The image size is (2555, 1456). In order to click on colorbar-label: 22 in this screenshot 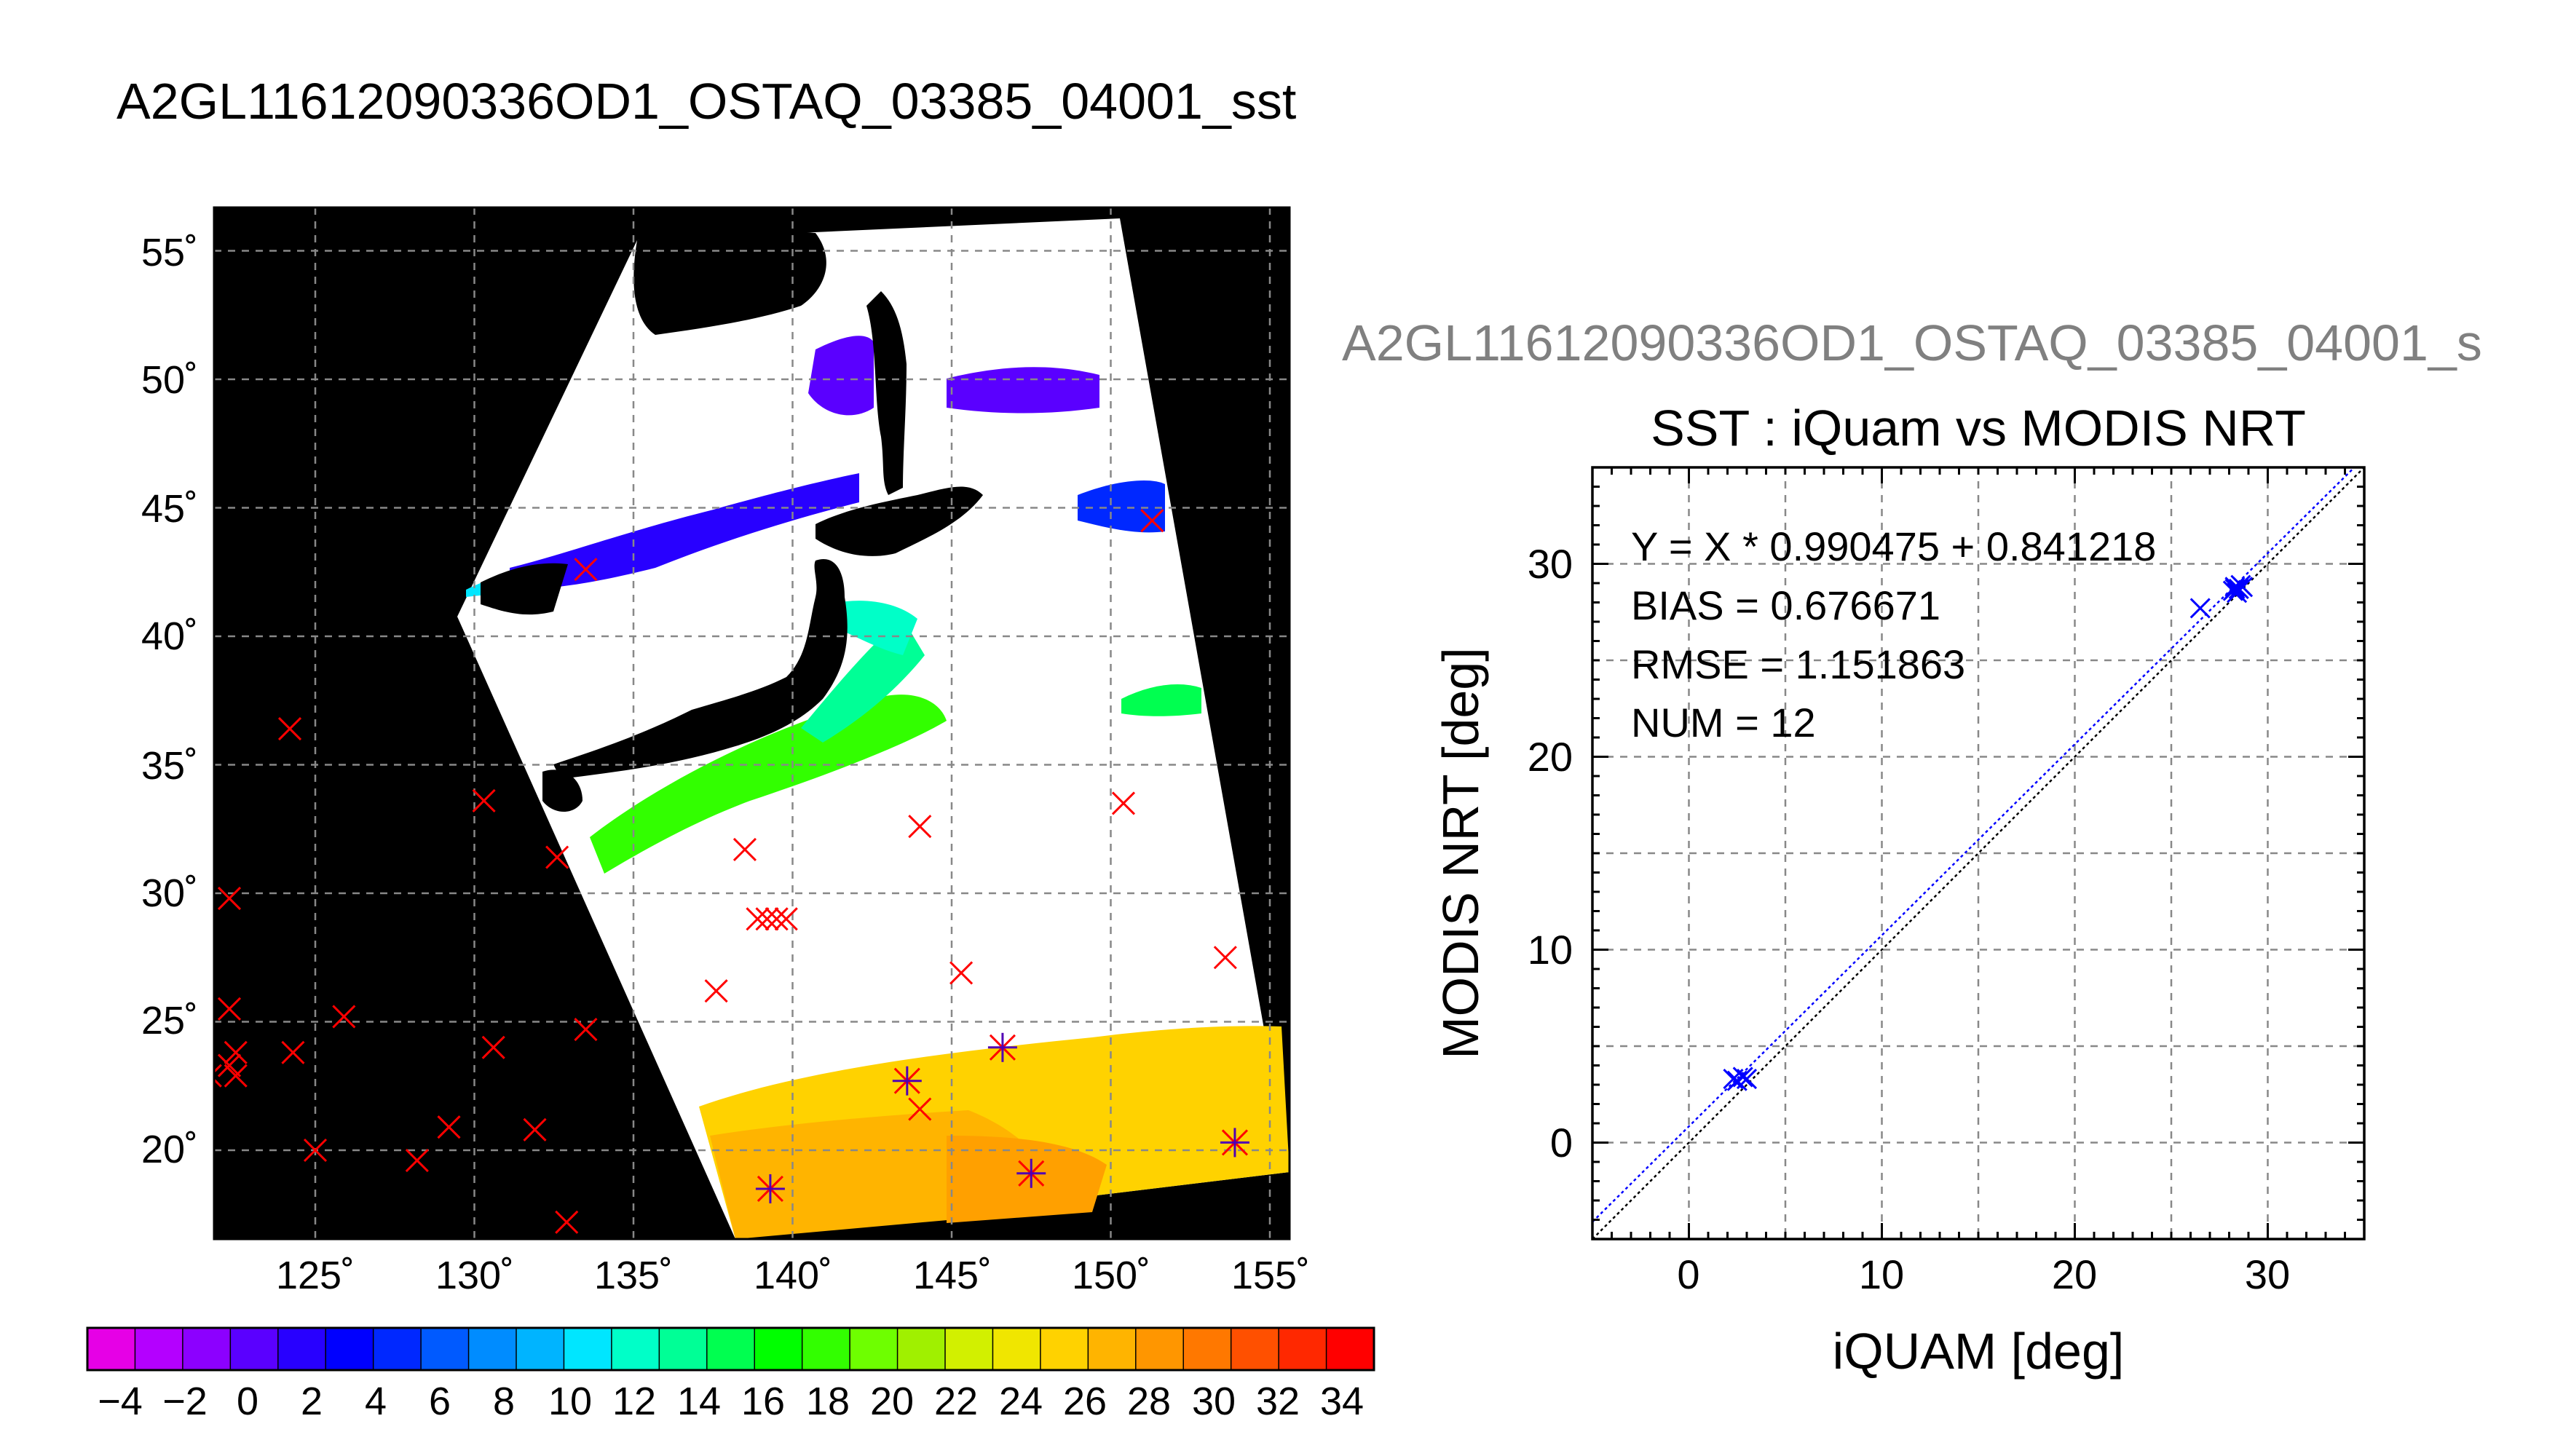, I will do `click(956, 1401)`.